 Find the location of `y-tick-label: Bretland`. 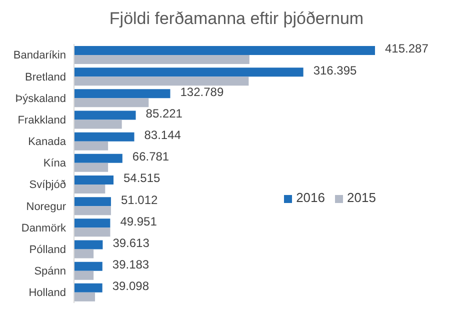

y-tick-label: Bretland is located at coordinates (45, 77).